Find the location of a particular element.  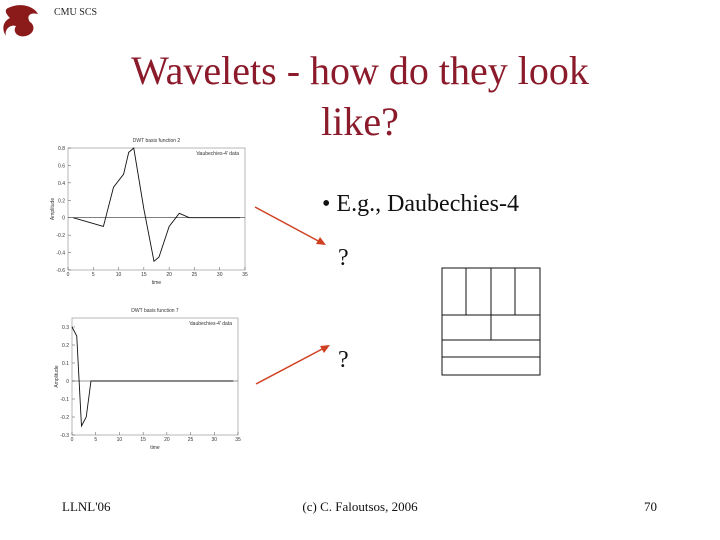

org-label: CMU SCS is located at coordinates (75, 12).